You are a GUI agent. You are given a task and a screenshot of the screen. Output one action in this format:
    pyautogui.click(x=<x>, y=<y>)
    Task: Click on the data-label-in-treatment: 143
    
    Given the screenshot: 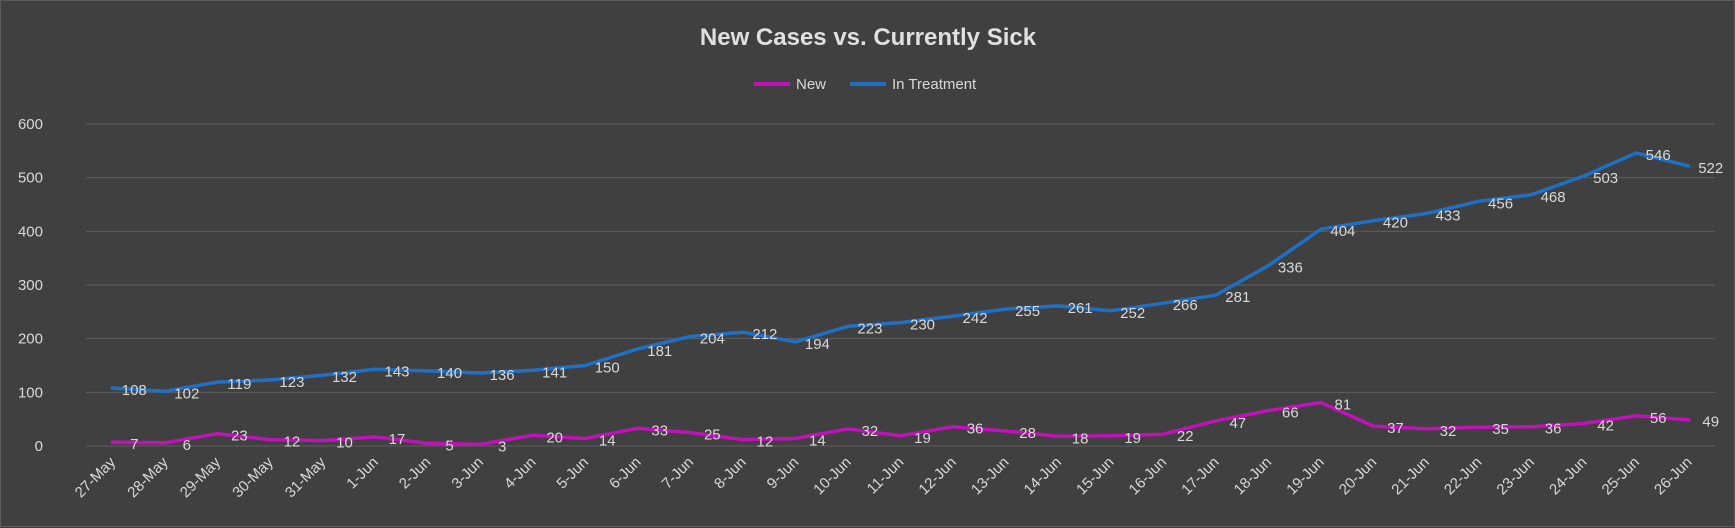 What is the action you would take?
    pyautogui.click(x=397, y=371)
    